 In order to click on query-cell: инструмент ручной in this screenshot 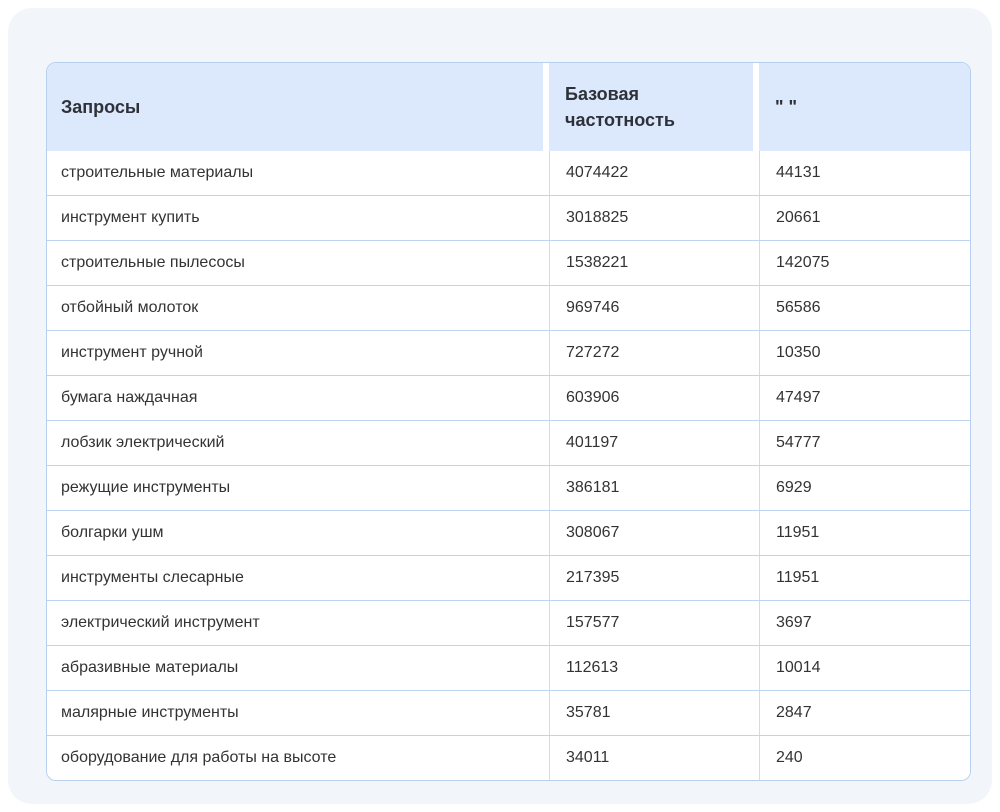, I will do `click(132, 352)`.